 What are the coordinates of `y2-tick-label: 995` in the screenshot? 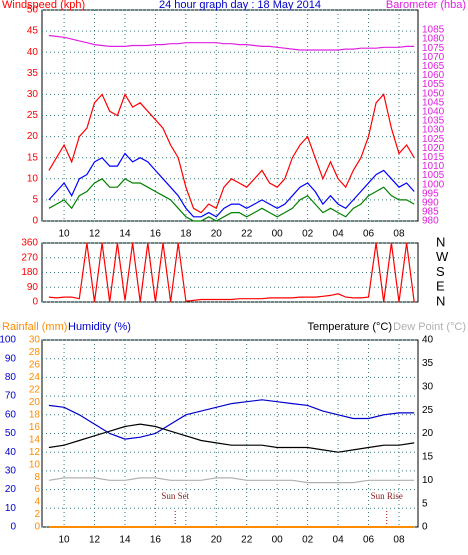 It's located at (430, 193).